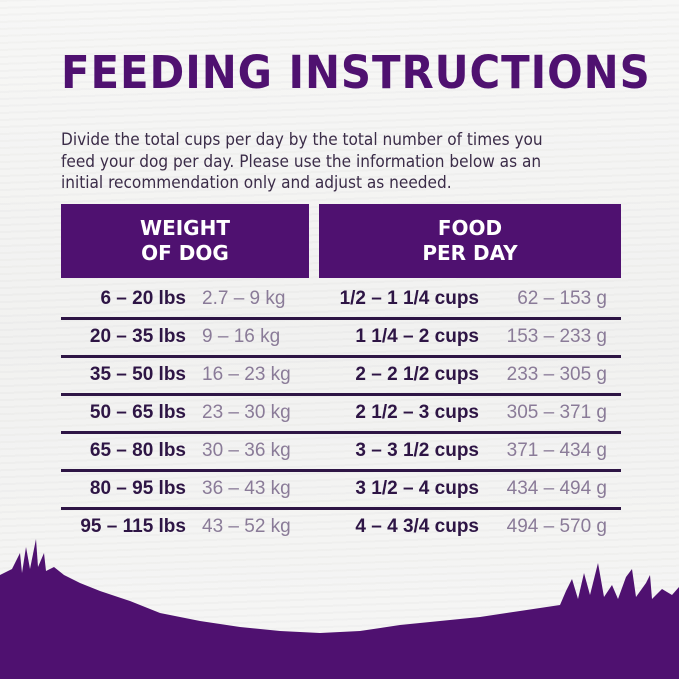  I want to click on cell-lbs: 6 – 20 lbs, so click(143, 298).